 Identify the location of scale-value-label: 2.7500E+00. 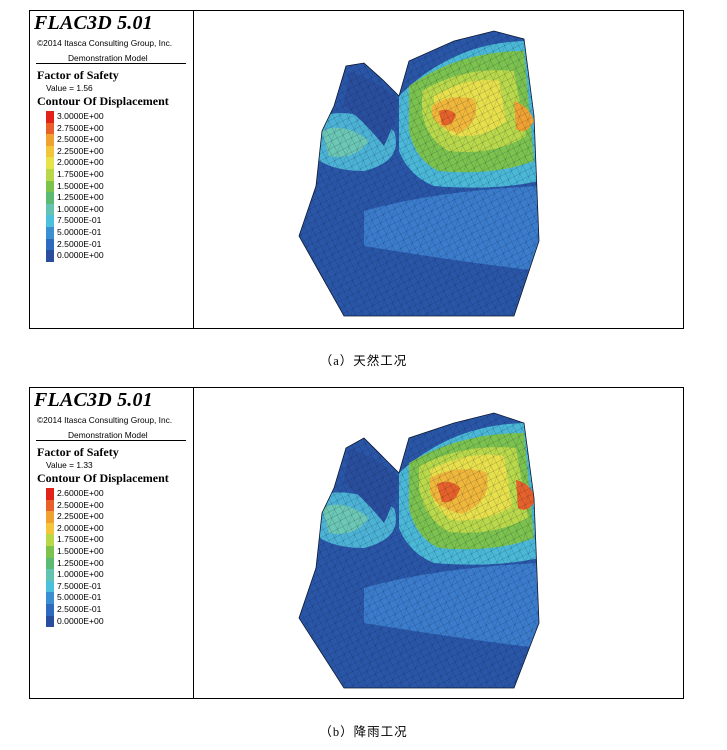
(80, 127).